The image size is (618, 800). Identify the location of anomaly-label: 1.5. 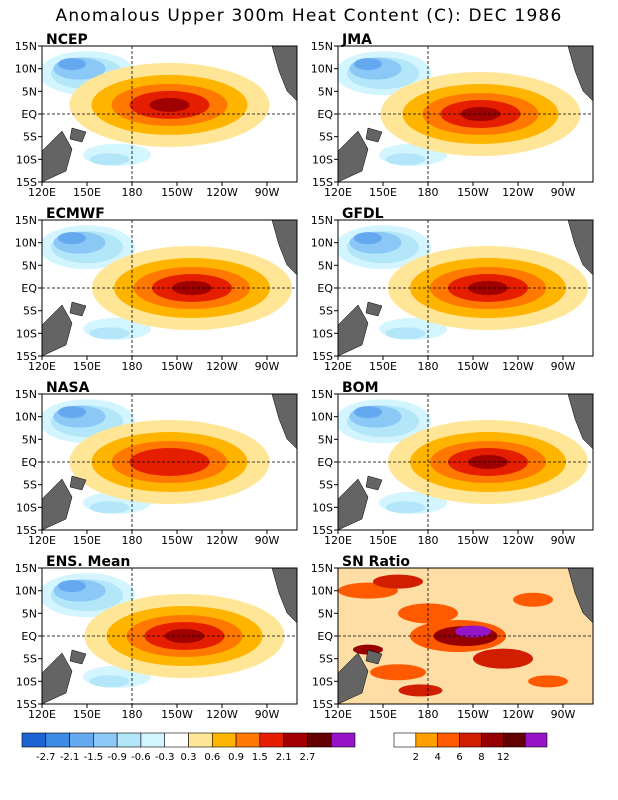
(260, 757).